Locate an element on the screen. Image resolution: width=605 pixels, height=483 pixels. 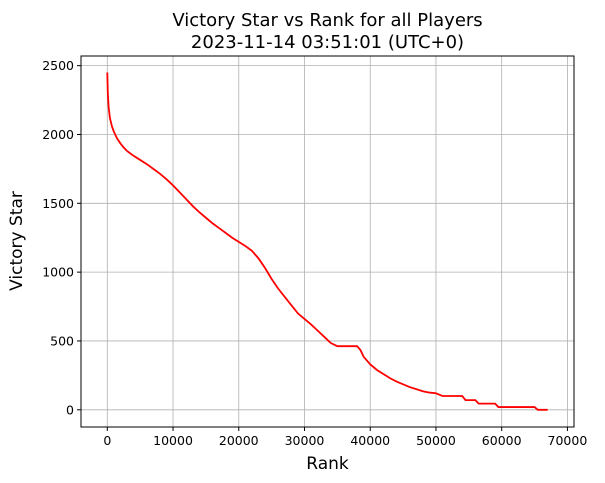
chart-subtitle: 2023-11-14 03:51:01 (UTC+0) is located at coordinates (327, 42).